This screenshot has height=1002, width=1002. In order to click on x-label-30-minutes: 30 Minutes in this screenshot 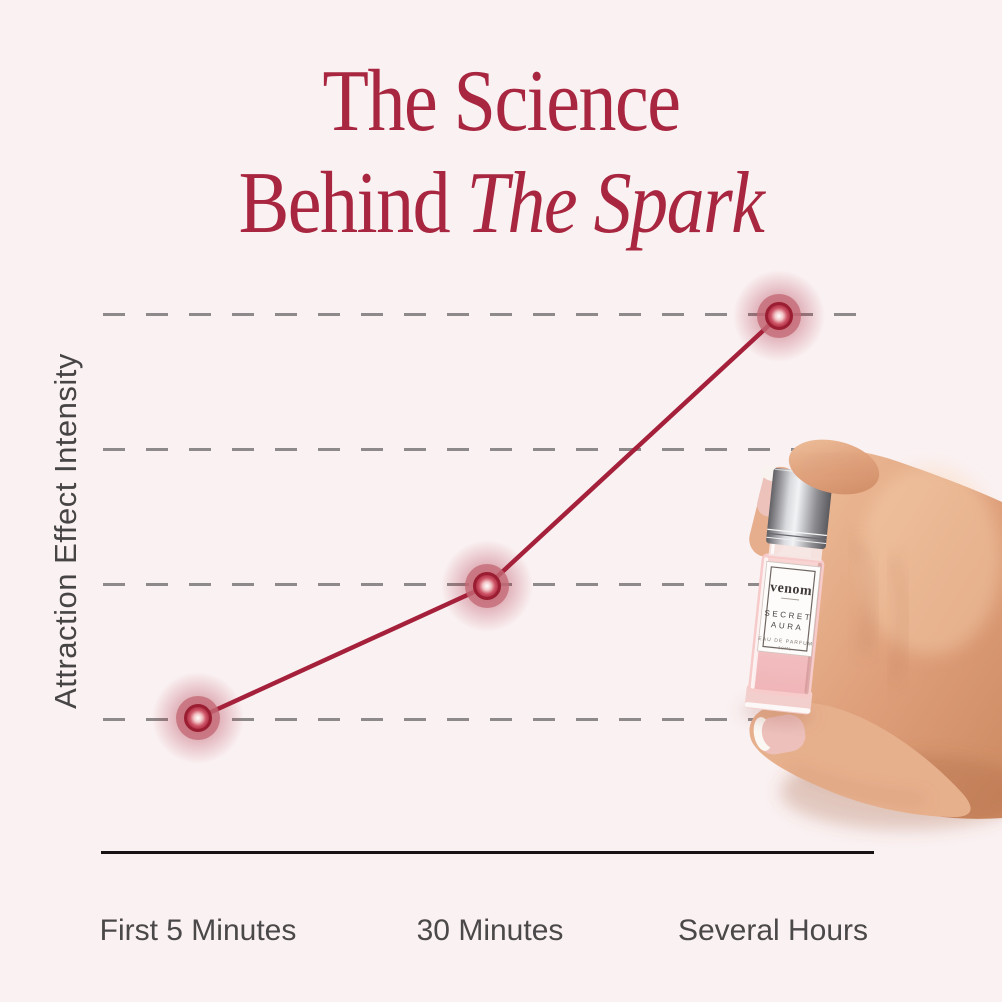, I will do `click(490, 930)`.